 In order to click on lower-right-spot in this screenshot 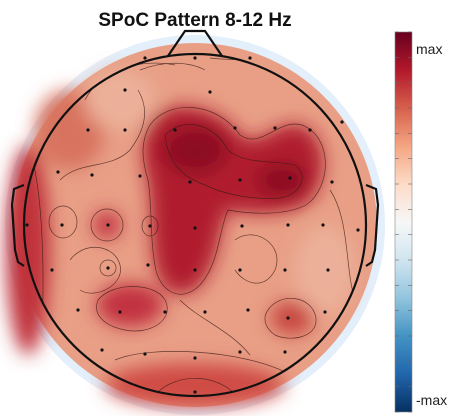, I will do `click(292, 318)`.